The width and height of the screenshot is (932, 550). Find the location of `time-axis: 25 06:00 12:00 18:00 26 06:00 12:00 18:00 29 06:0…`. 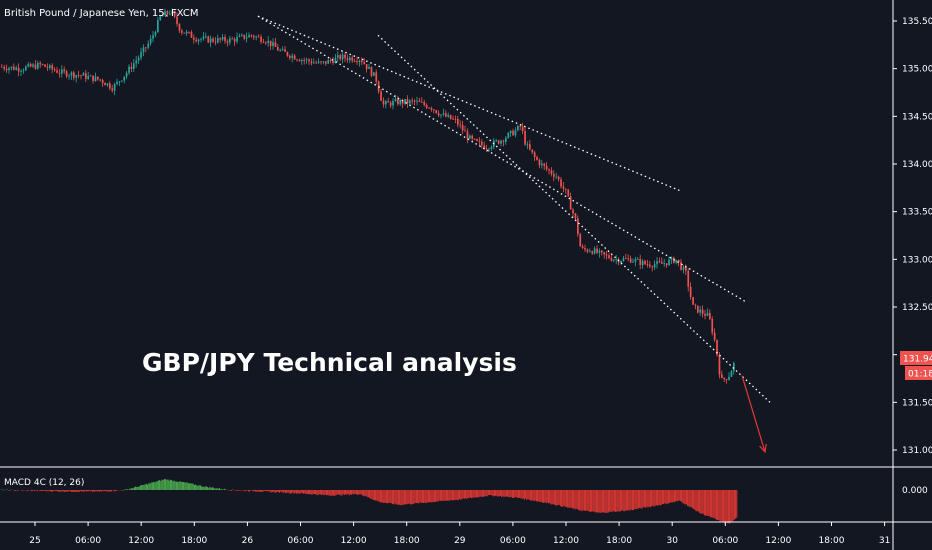

time-axis: 25 06:00 12:00 18:00 26 06:00 12:00 18:00 29 06:0… is located at coordinates (459, 534).